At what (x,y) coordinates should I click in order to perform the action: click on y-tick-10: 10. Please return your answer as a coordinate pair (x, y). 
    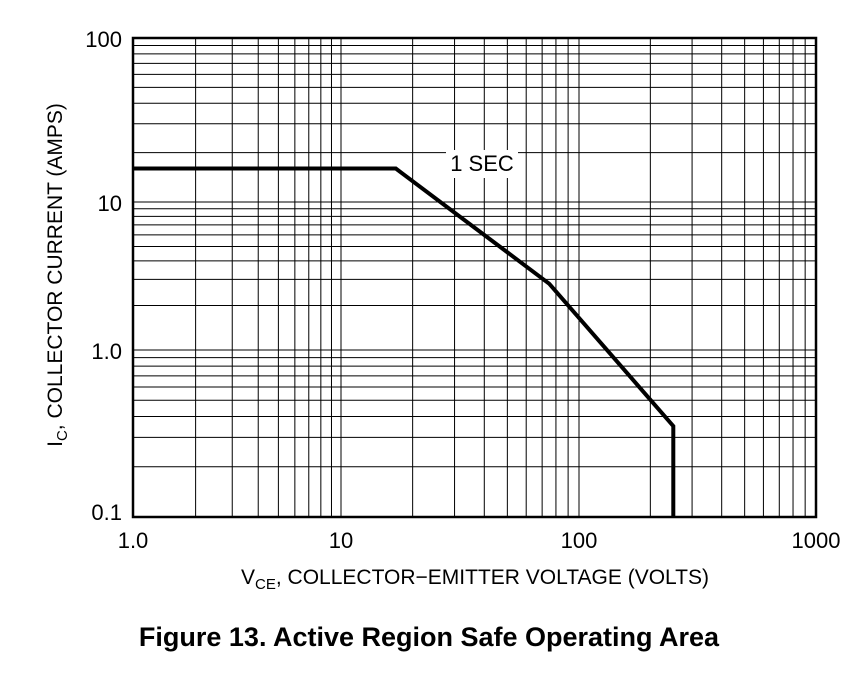
    Looking at the image, I should click on (110, 203).